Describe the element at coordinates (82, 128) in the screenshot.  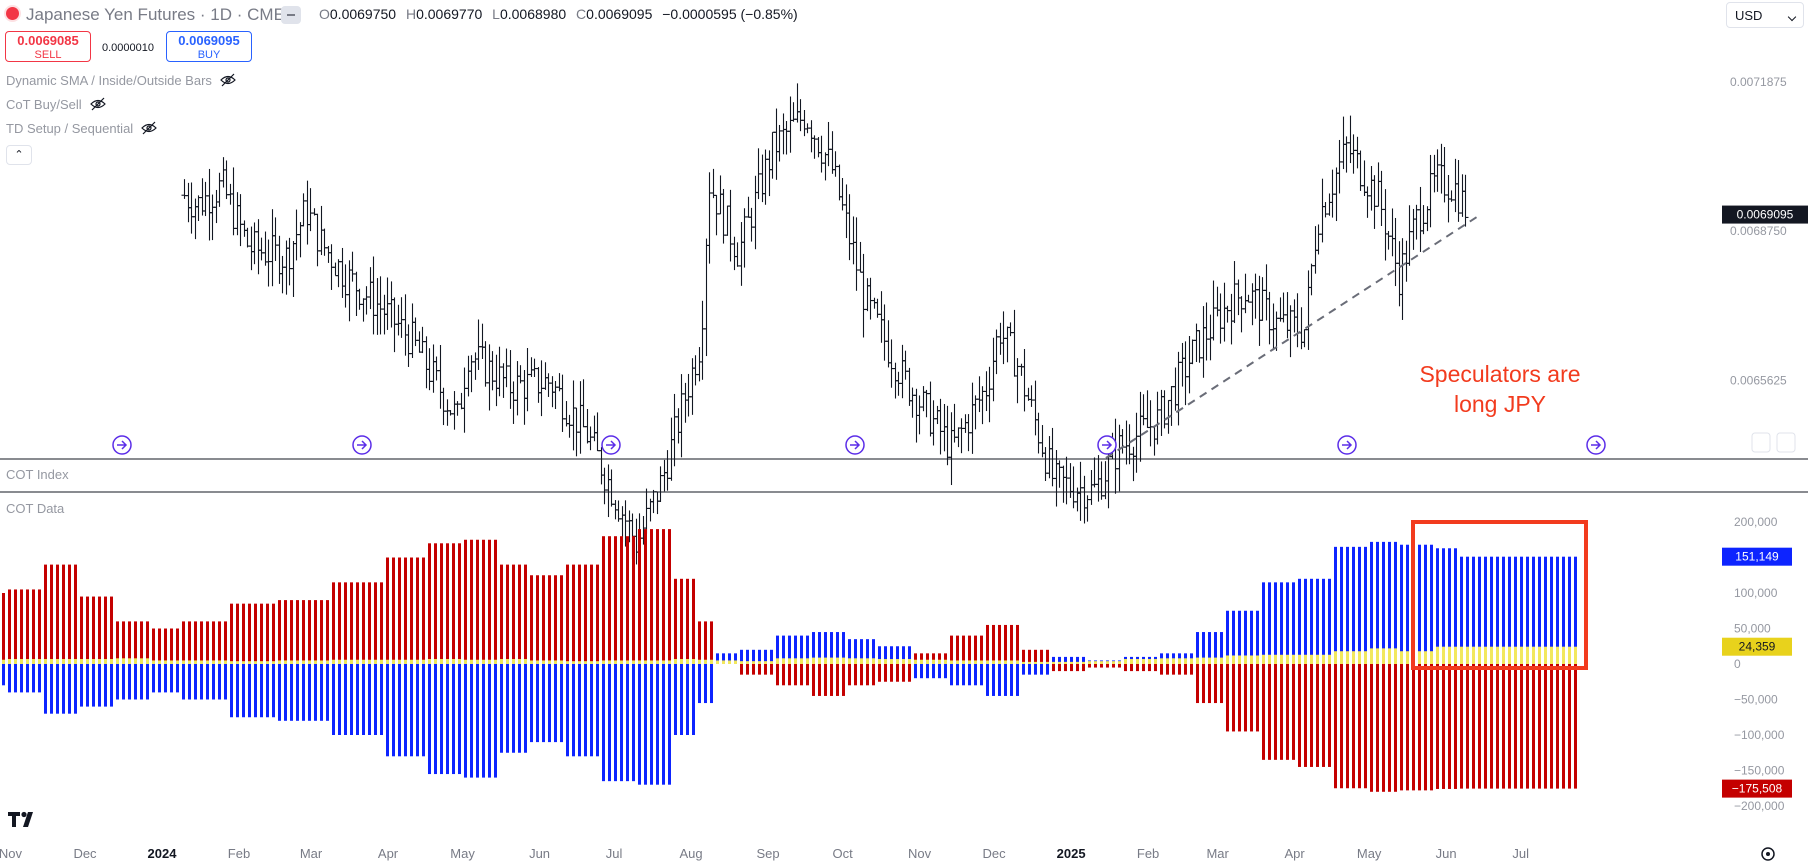
I see `indicator-row-td-setup: TD Setup / Sequential` at that location.